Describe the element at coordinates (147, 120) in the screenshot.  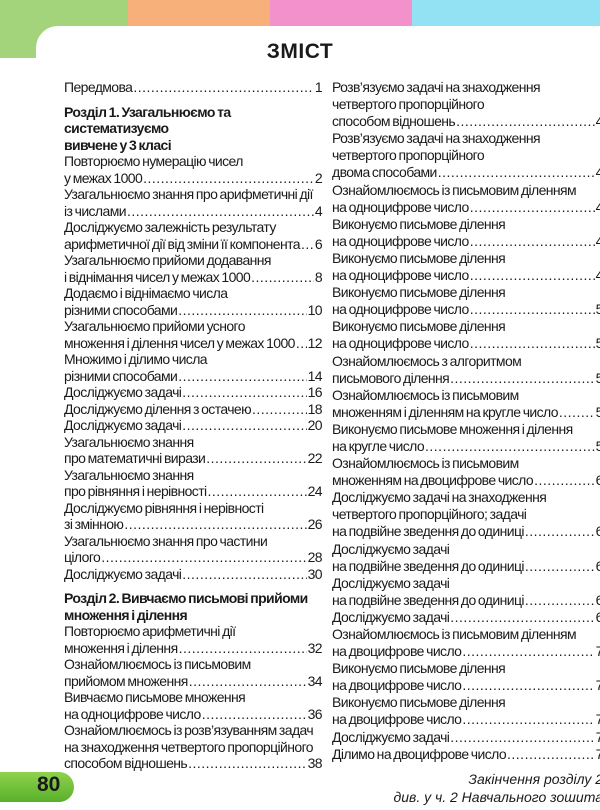
I see `section-heading-line: Розділ 1. Узагальнюємо та систематизуємо` at that location.